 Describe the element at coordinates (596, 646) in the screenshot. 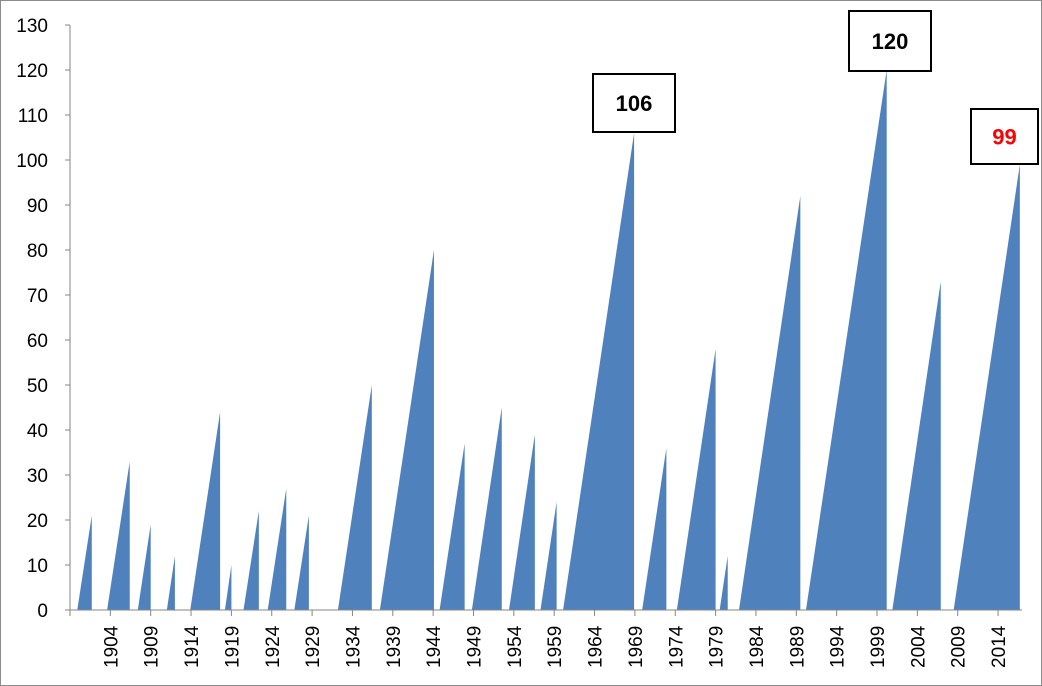

I see `x-tick-label-1964: 1964` at that location.